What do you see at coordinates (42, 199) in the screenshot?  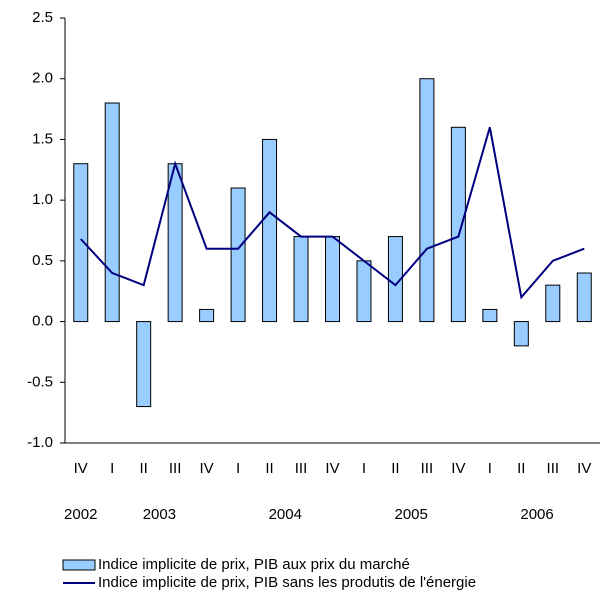 I see `y-tick-label: 1.0` at bounding box center [42, 199].